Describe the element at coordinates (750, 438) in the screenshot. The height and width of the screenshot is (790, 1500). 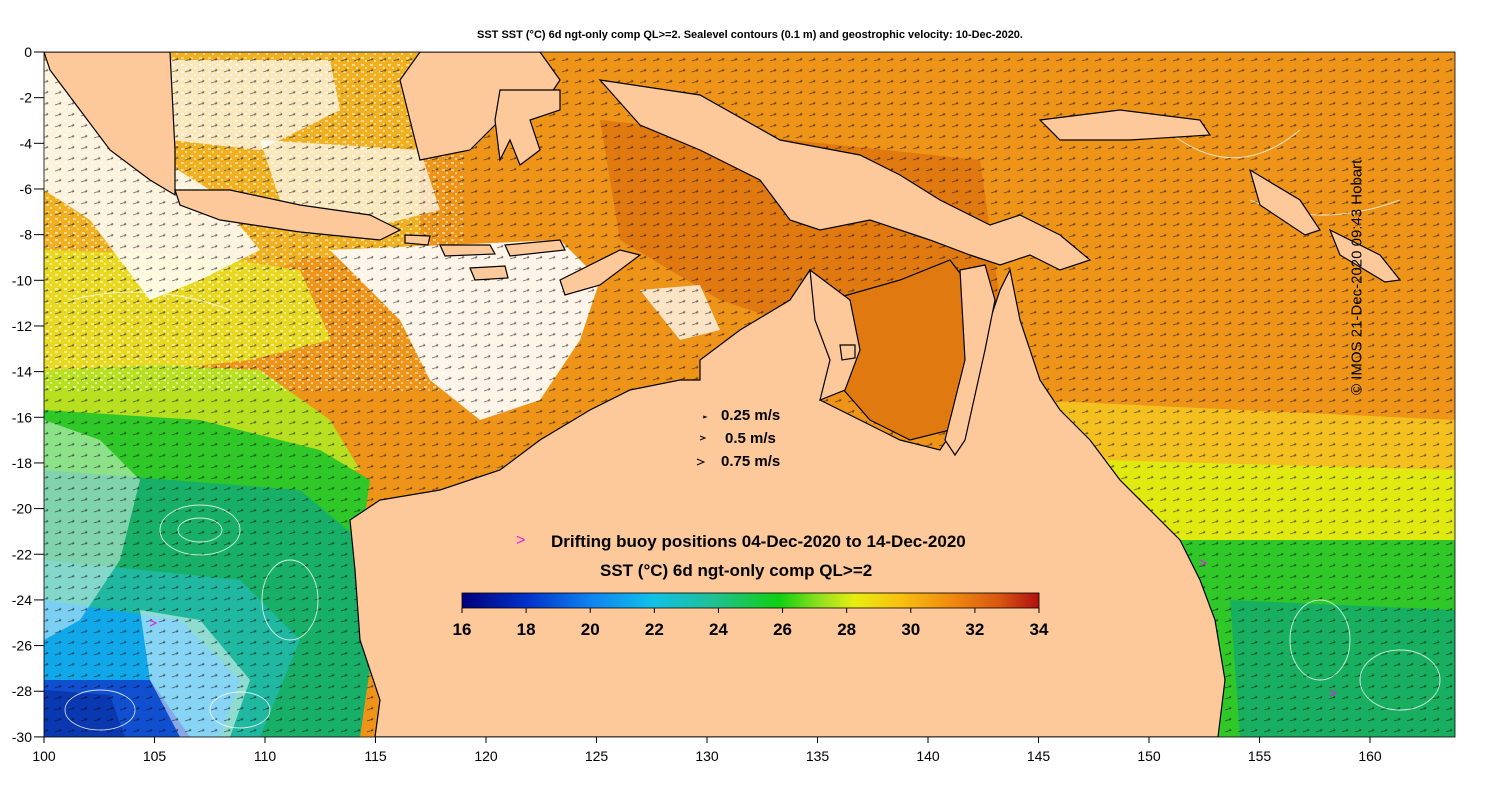
I see `velocity-legend-label-2: 0.5 m/s` at that location.